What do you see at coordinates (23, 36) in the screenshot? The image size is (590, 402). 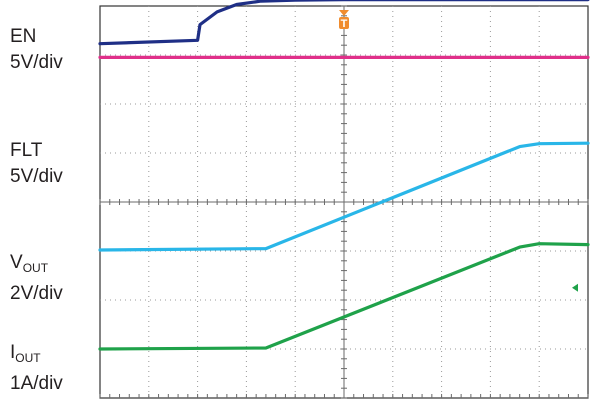 I see `channel-name-en: EN` at bounding box center [23, 36].